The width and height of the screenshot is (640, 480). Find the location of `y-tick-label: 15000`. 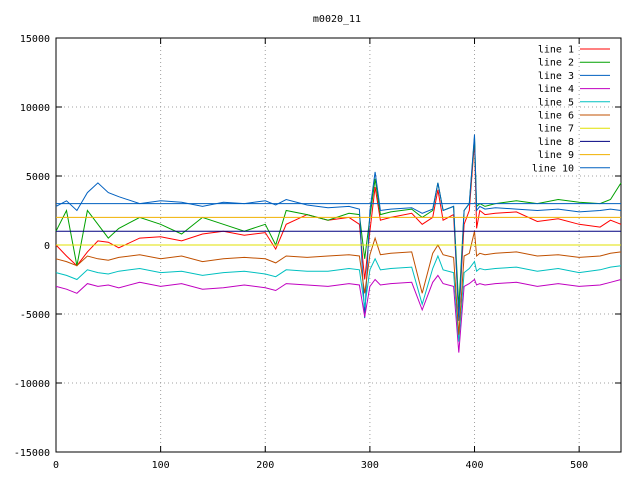

y-tick-label: 15000 is located at coordinates (35, 39).